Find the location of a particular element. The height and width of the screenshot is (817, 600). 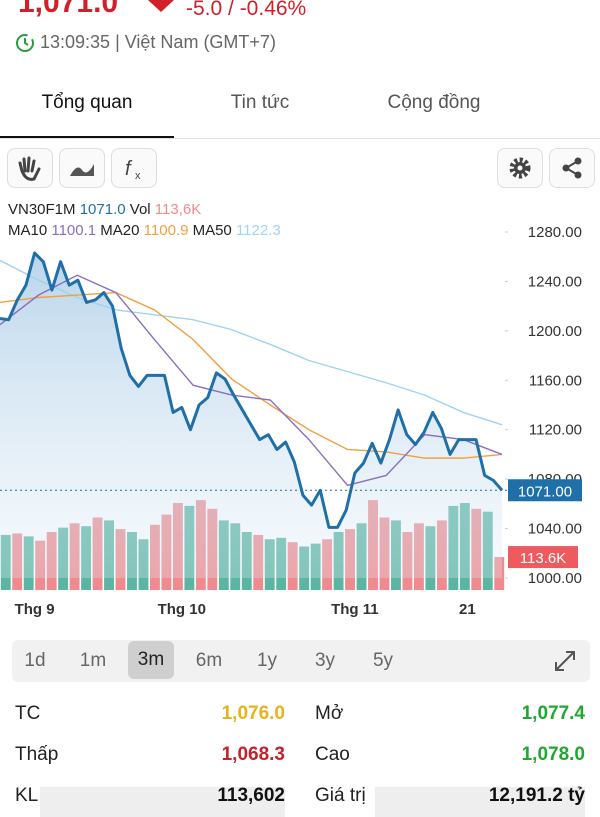

clock-icon is located at coordinates (25, 43).